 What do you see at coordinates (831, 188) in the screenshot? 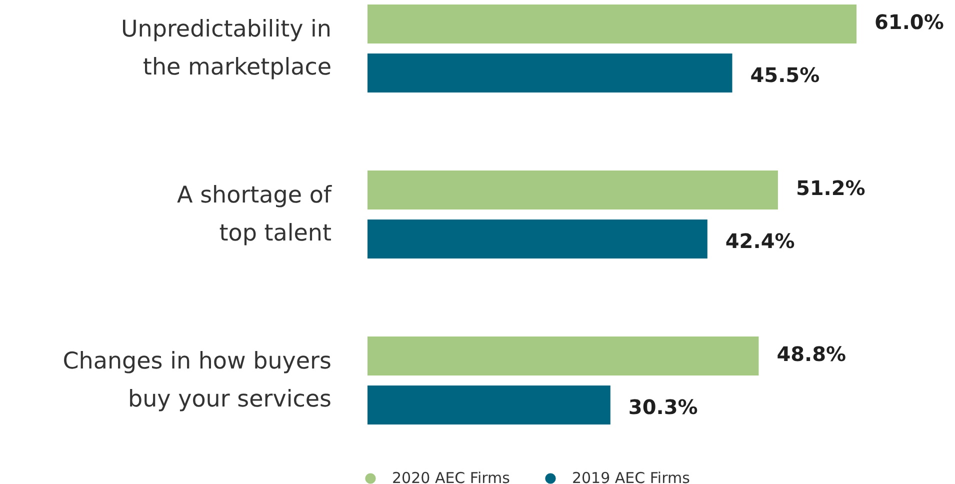
I see `data-label: 51.2%` at bounding box center [831, 188].